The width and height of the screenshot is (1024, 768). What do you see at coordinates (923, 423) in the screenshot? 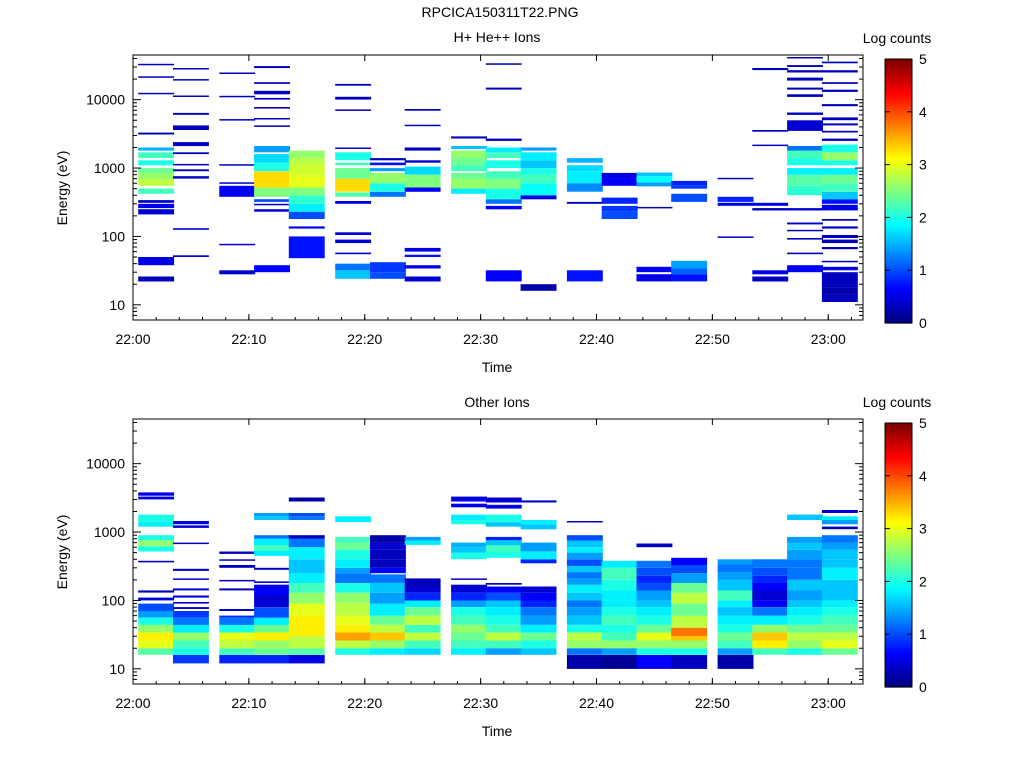
I see `colorbar-tick-label: 5` at bounding box center [923, 423].